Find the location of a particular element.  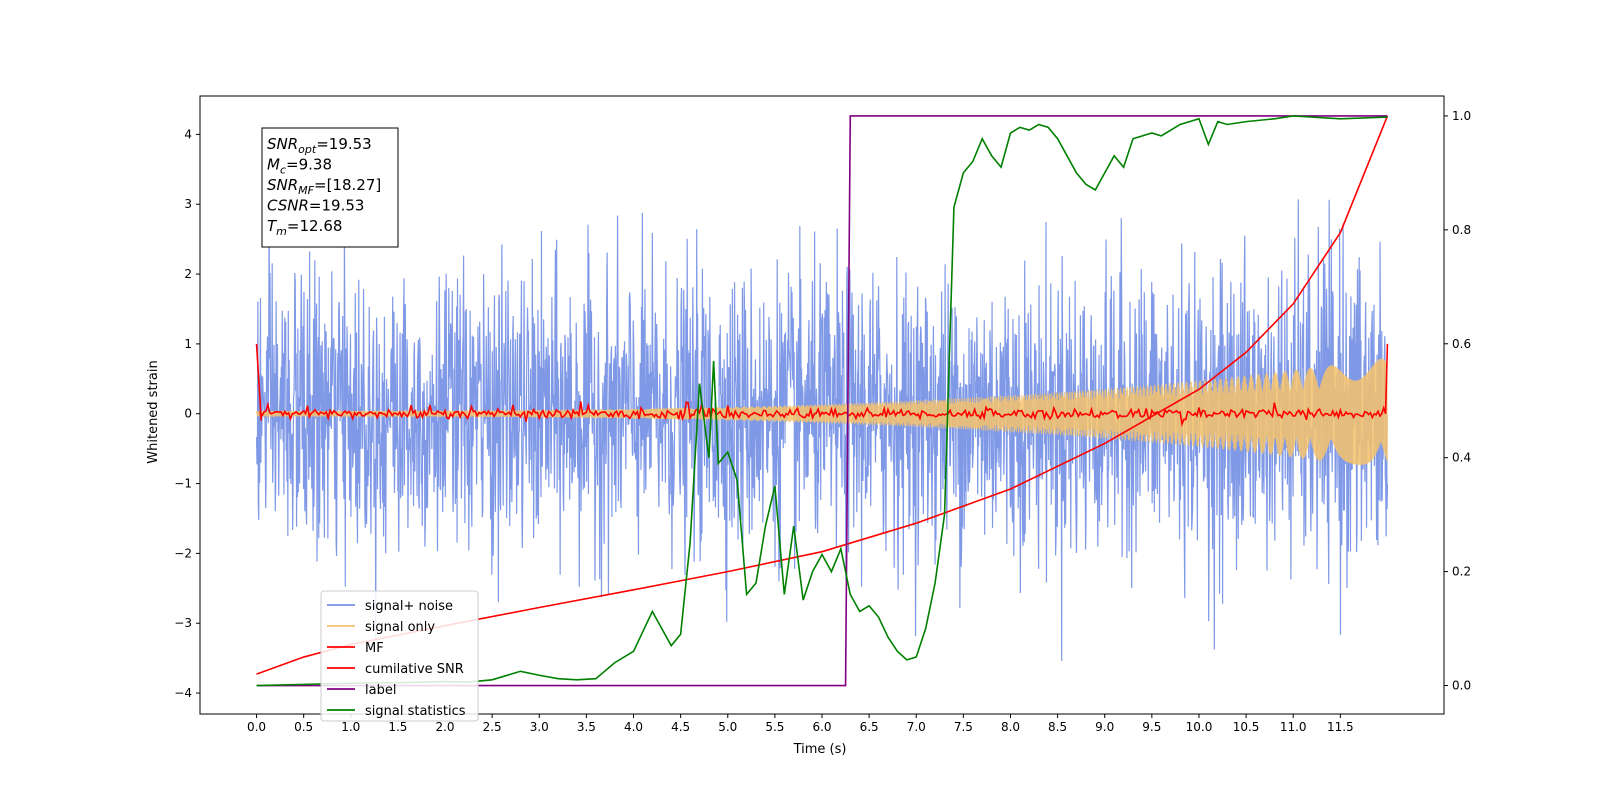

x-tick-label: 1.0 is located at coordinates (350, 727).